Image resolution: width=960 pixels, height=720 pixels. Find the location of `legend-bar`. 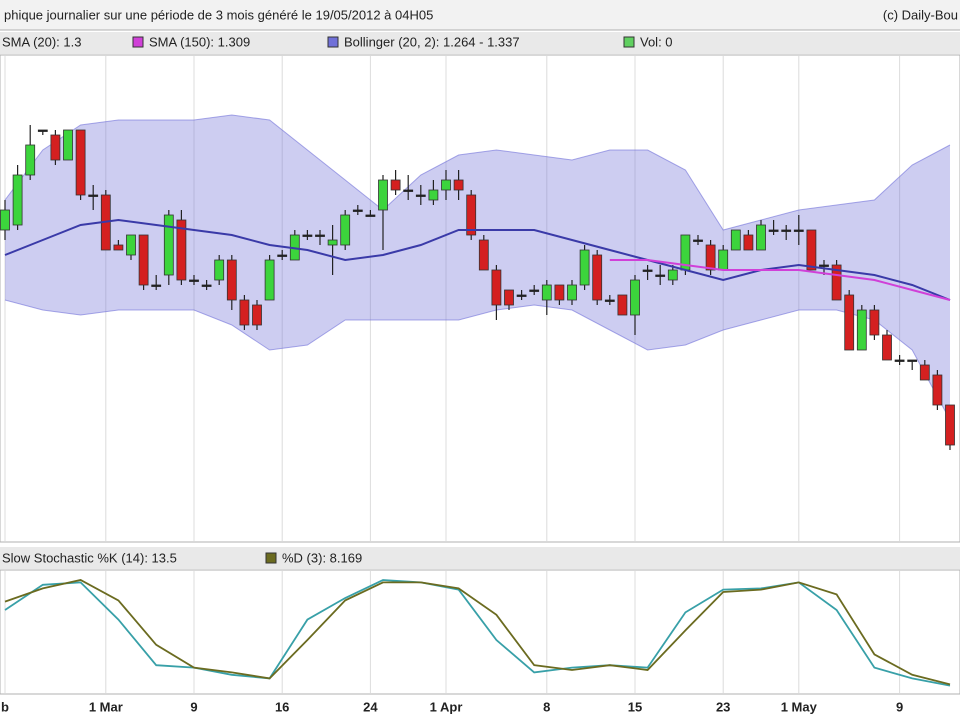

legend-bar is located at coordinates (480, 43).